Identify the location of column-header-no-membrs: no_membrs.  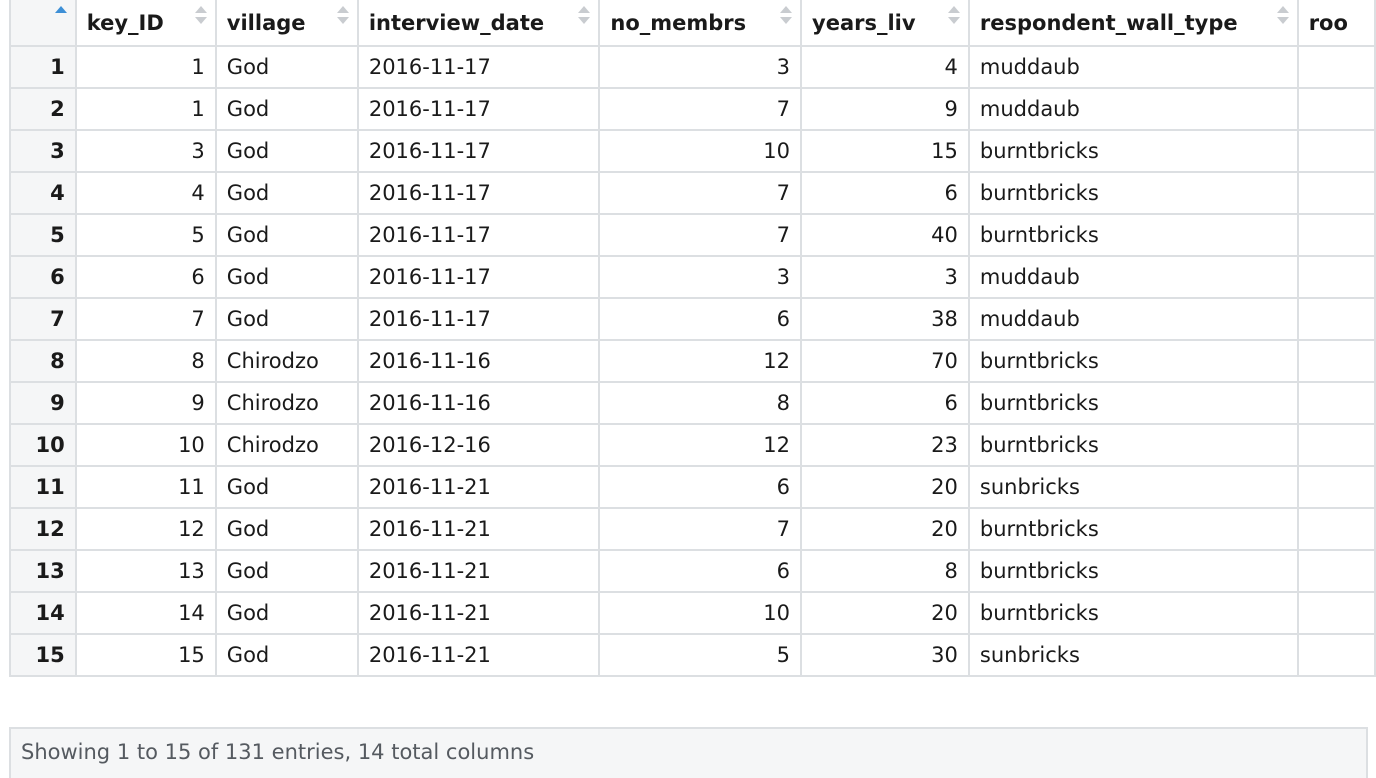
(700, 23).